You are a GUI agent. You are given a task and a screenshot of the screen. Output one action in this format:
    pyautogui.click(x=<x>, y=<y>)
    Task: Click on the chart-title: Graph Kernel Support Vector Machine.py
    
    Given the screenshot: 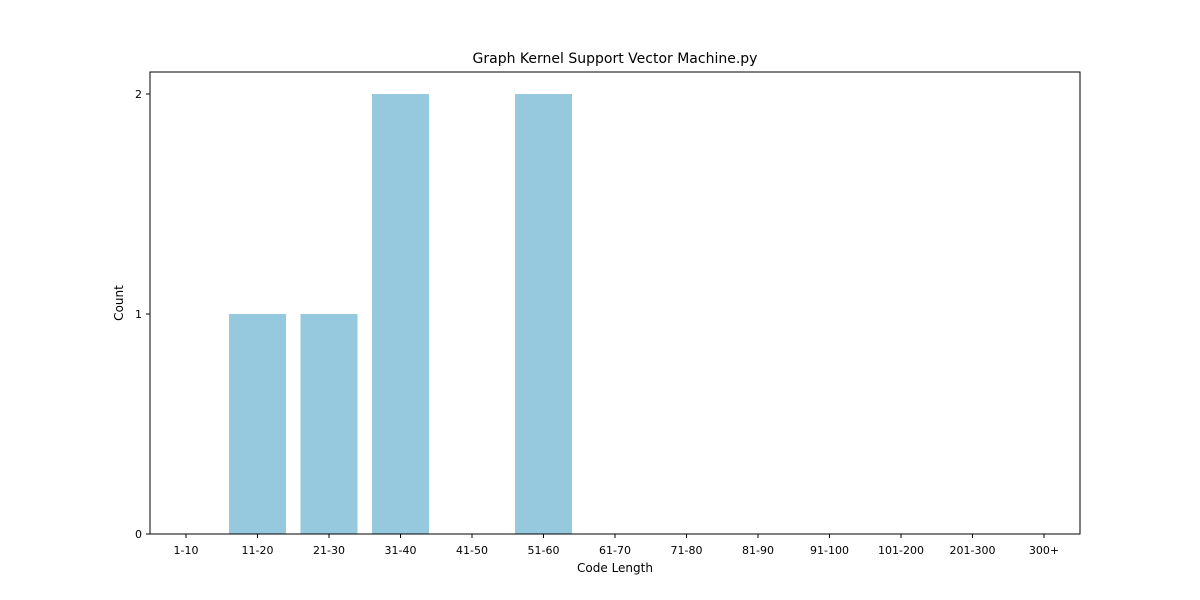 What is the action you would take?
    pyautogui.click(x=615, y=59)
    